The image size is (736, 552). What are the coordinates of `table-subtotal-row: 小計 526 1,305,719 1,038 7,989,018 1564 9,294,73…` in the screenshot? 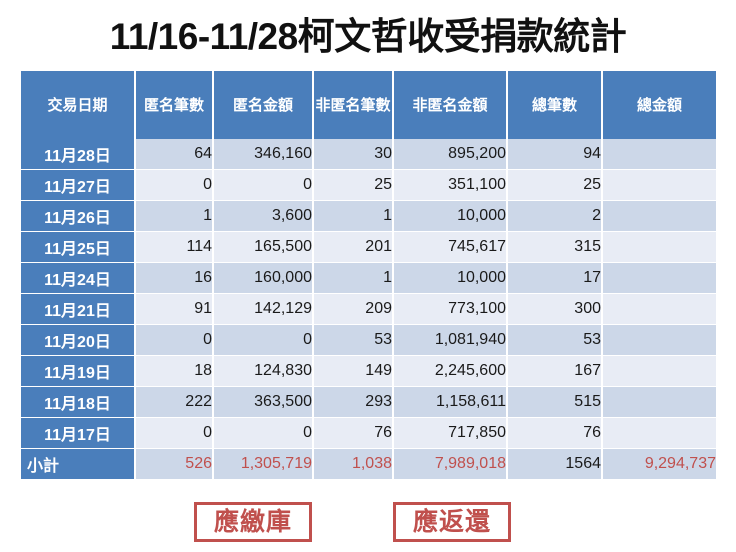 It's located at (368, 464).